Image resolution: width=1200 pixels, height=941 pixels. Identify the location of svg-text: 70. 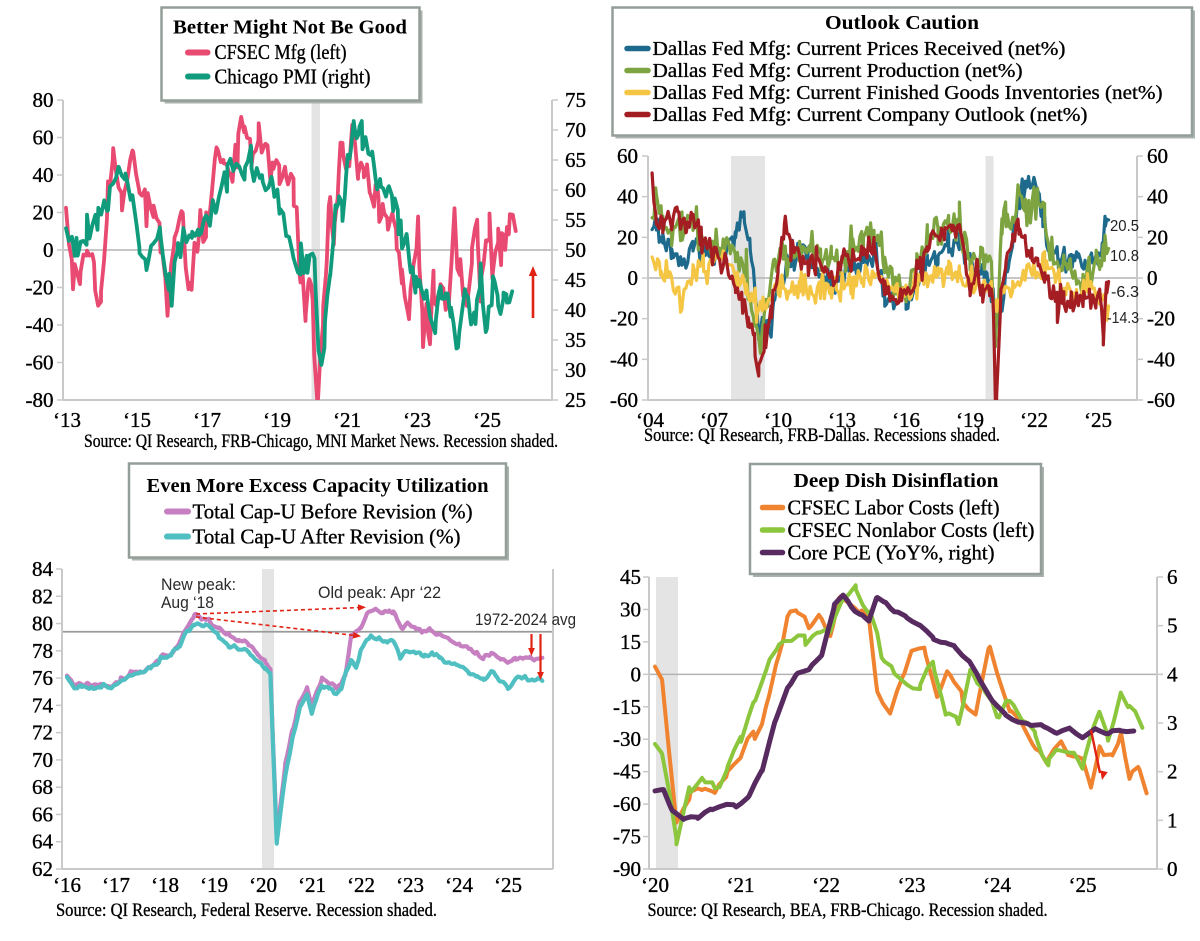
(575, 130).